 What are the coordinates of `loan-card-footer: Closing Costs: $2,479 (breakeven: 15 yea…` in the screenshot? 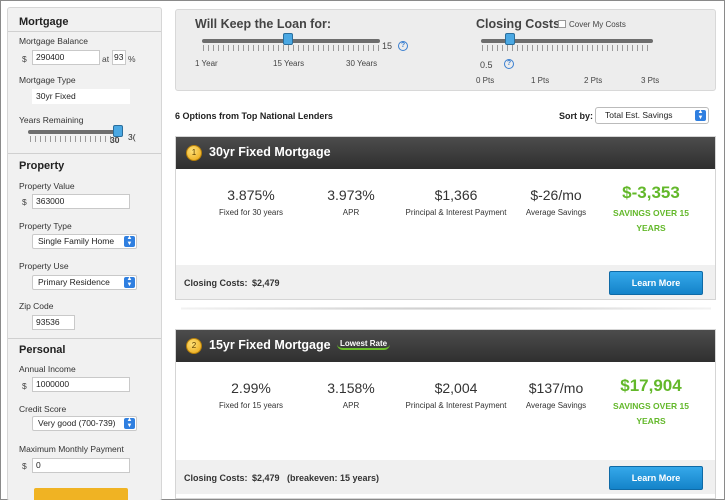 It's located at (445, 477).